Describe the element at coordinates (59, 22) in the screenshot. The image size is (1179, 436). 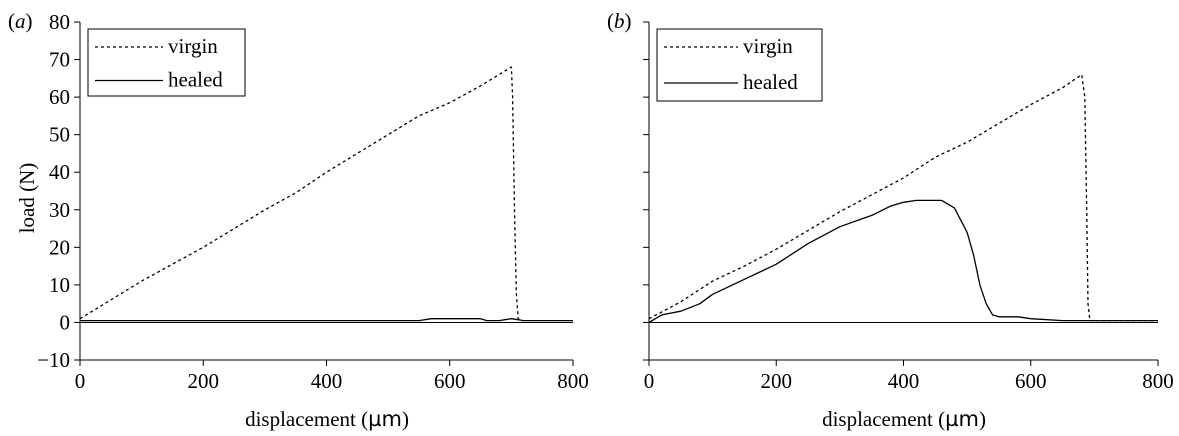
I see `y-tick-label: 80` at that location.